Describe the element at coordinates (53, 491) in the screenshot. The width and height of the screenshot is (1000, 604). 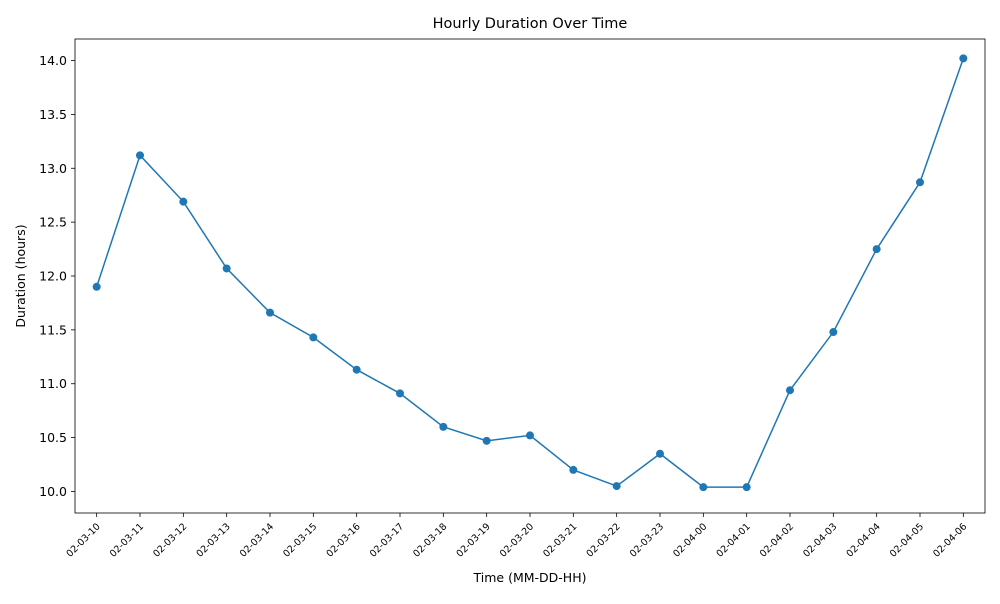
I see `y-tick-label: 10.0` at that location.